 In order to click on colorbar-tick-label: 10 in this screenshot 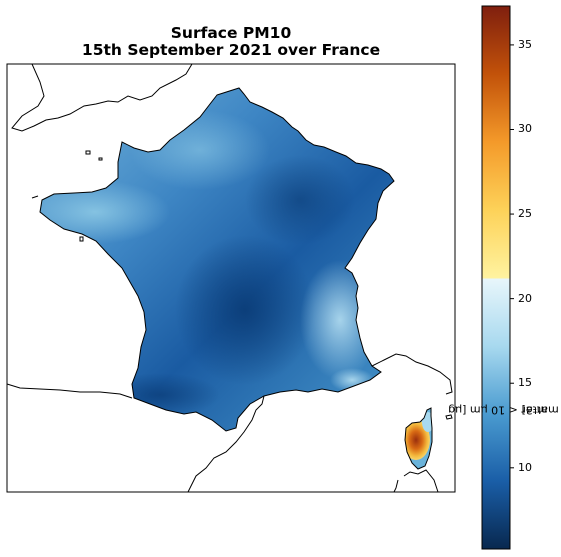, I will do `click(525, 467)`.